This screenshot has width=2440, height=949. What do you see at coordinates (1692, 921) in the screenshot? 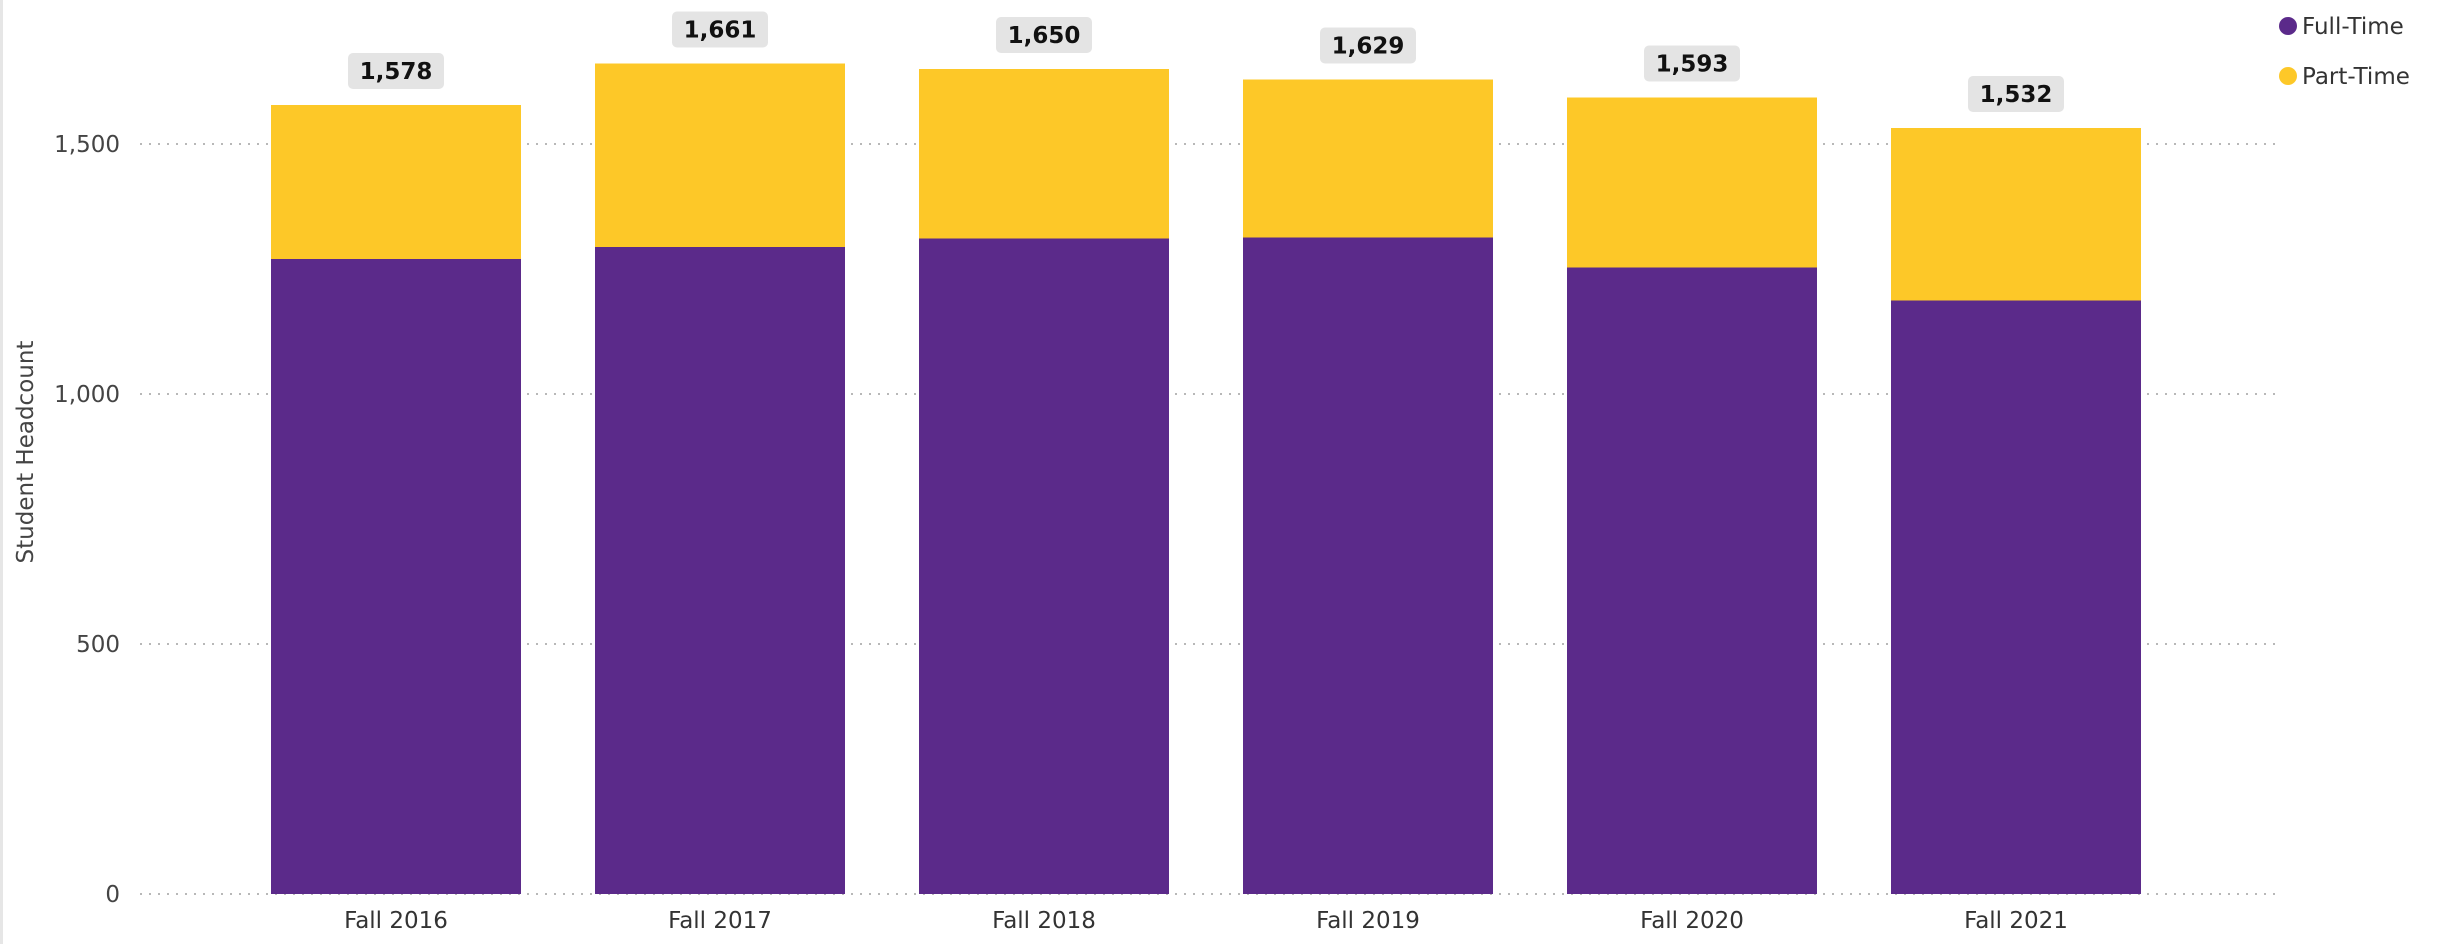
I see `x-tick-label: Fall 2020` at bounding box center [1692, 921].